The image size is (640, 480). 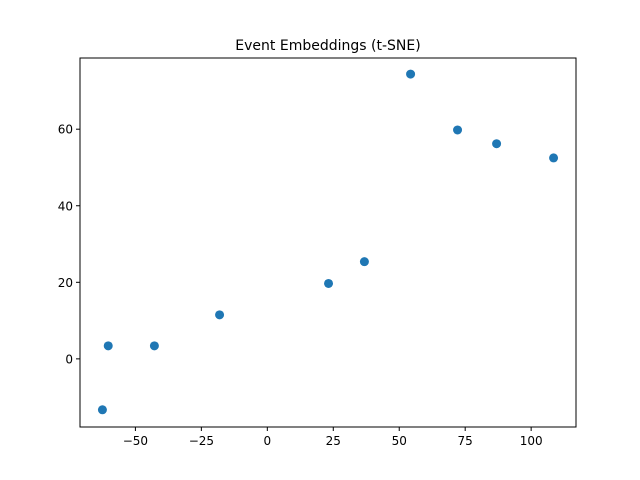 What do you see at coordinates (327, 46) in the screenshot?
I see `chart-title: Event Embeddings (t-SNE)` at bounding box center [327, 46].